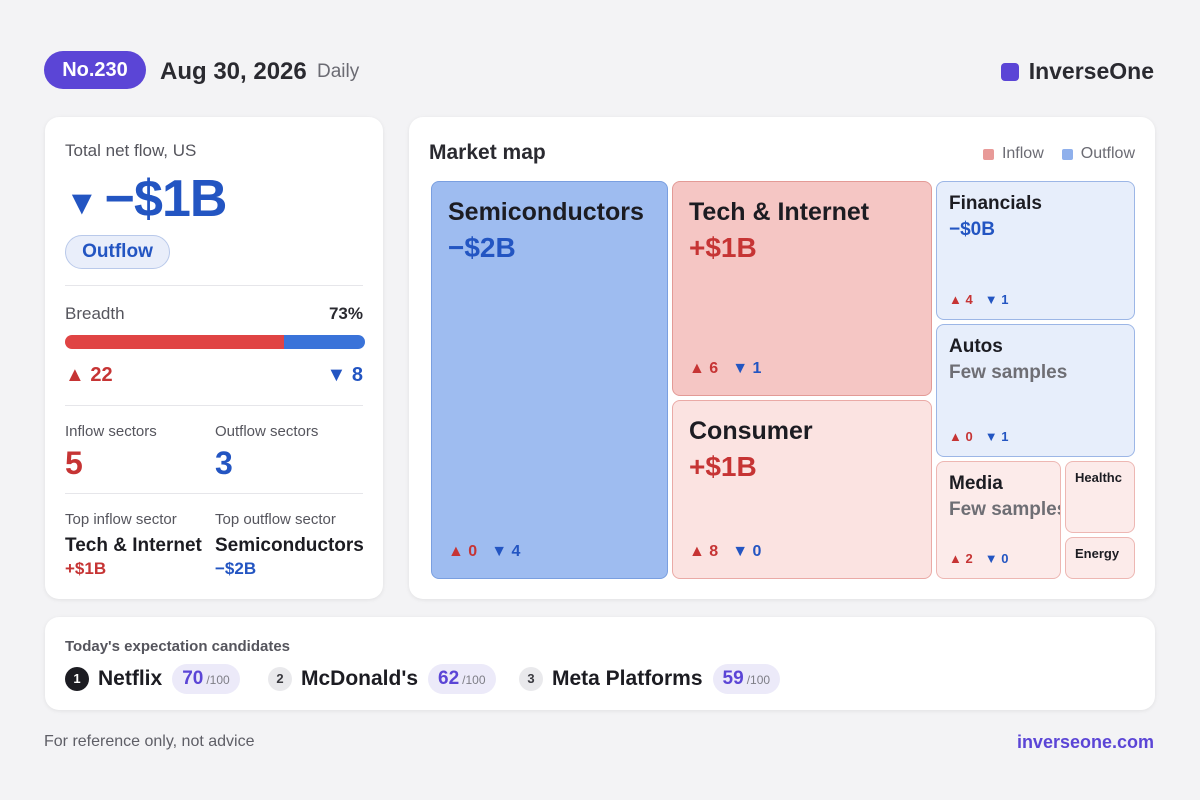 Image resolution: width=1200 pixels, height=800 pixels. Describe the element at coordinates (995, 203) in the screenshot. I see `tile-name: Financials` at that location.